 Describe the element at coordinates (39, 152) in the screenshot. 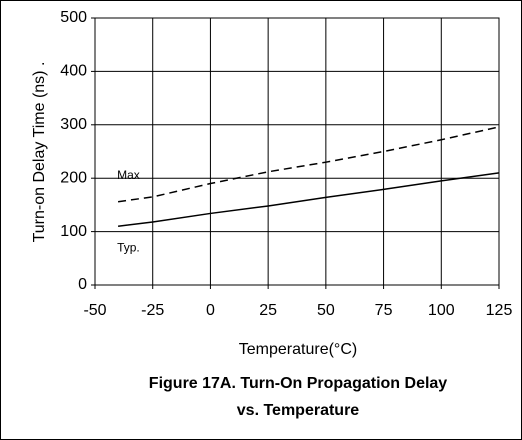

I see `y-axis-label: Turn-on Delay Time (ns) .` at that location.